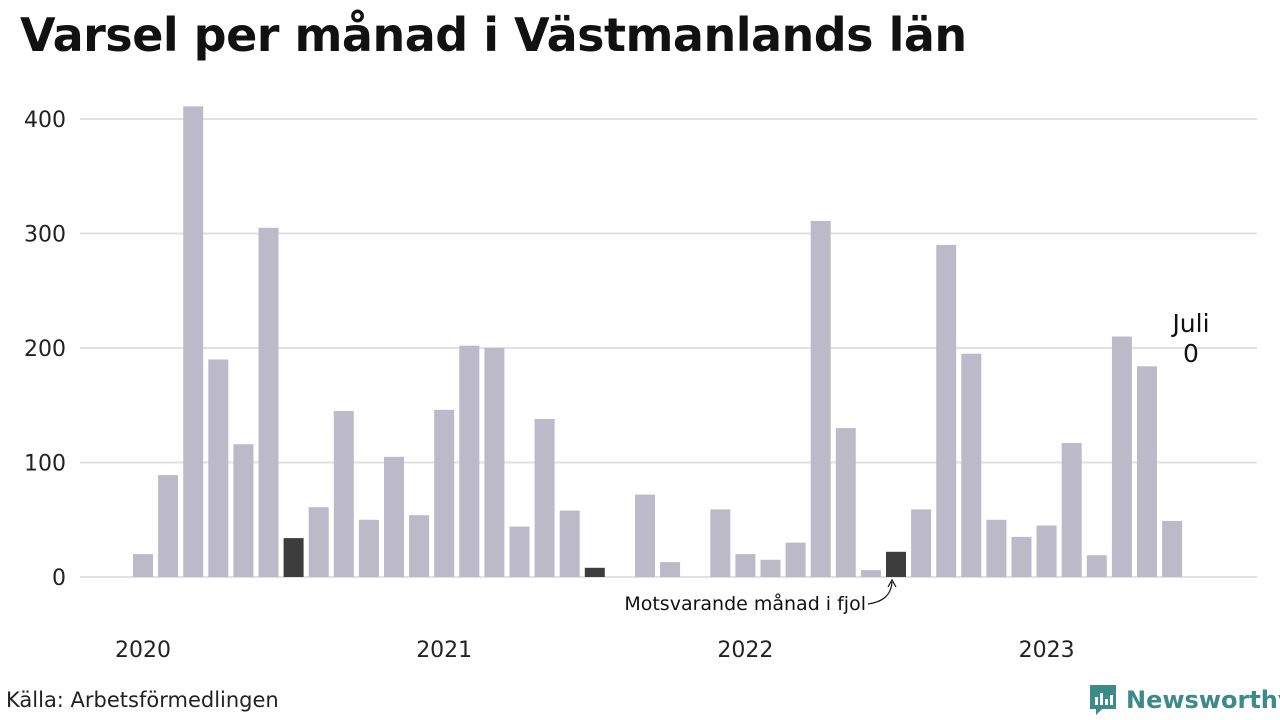 This screenshot has height=720, width=1280. I want to click on newsworthy-logo: Newsworthy, so click(1184, 700).